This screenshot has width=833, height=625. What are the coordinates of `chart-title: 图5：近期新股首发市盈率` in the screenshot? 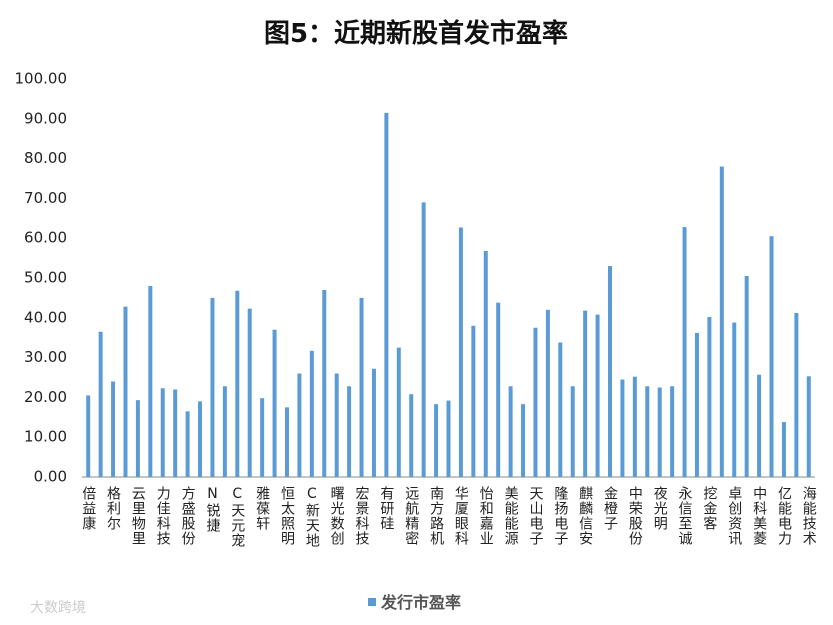 It's located at (416, 33).